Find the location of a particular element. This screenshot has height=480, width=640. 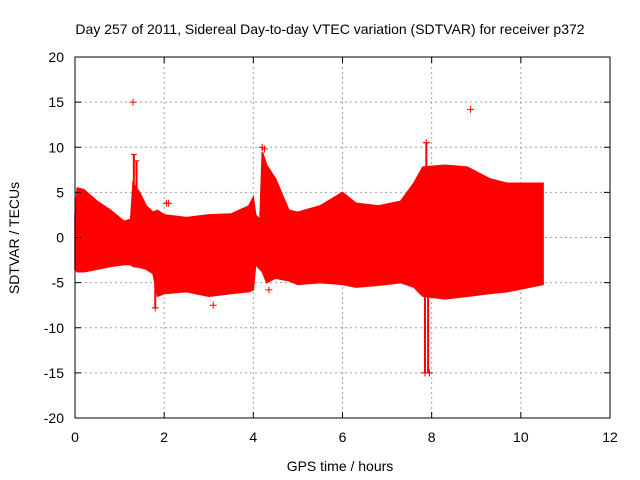

x-tick-label: 12 is located at coordinates (610, 437).